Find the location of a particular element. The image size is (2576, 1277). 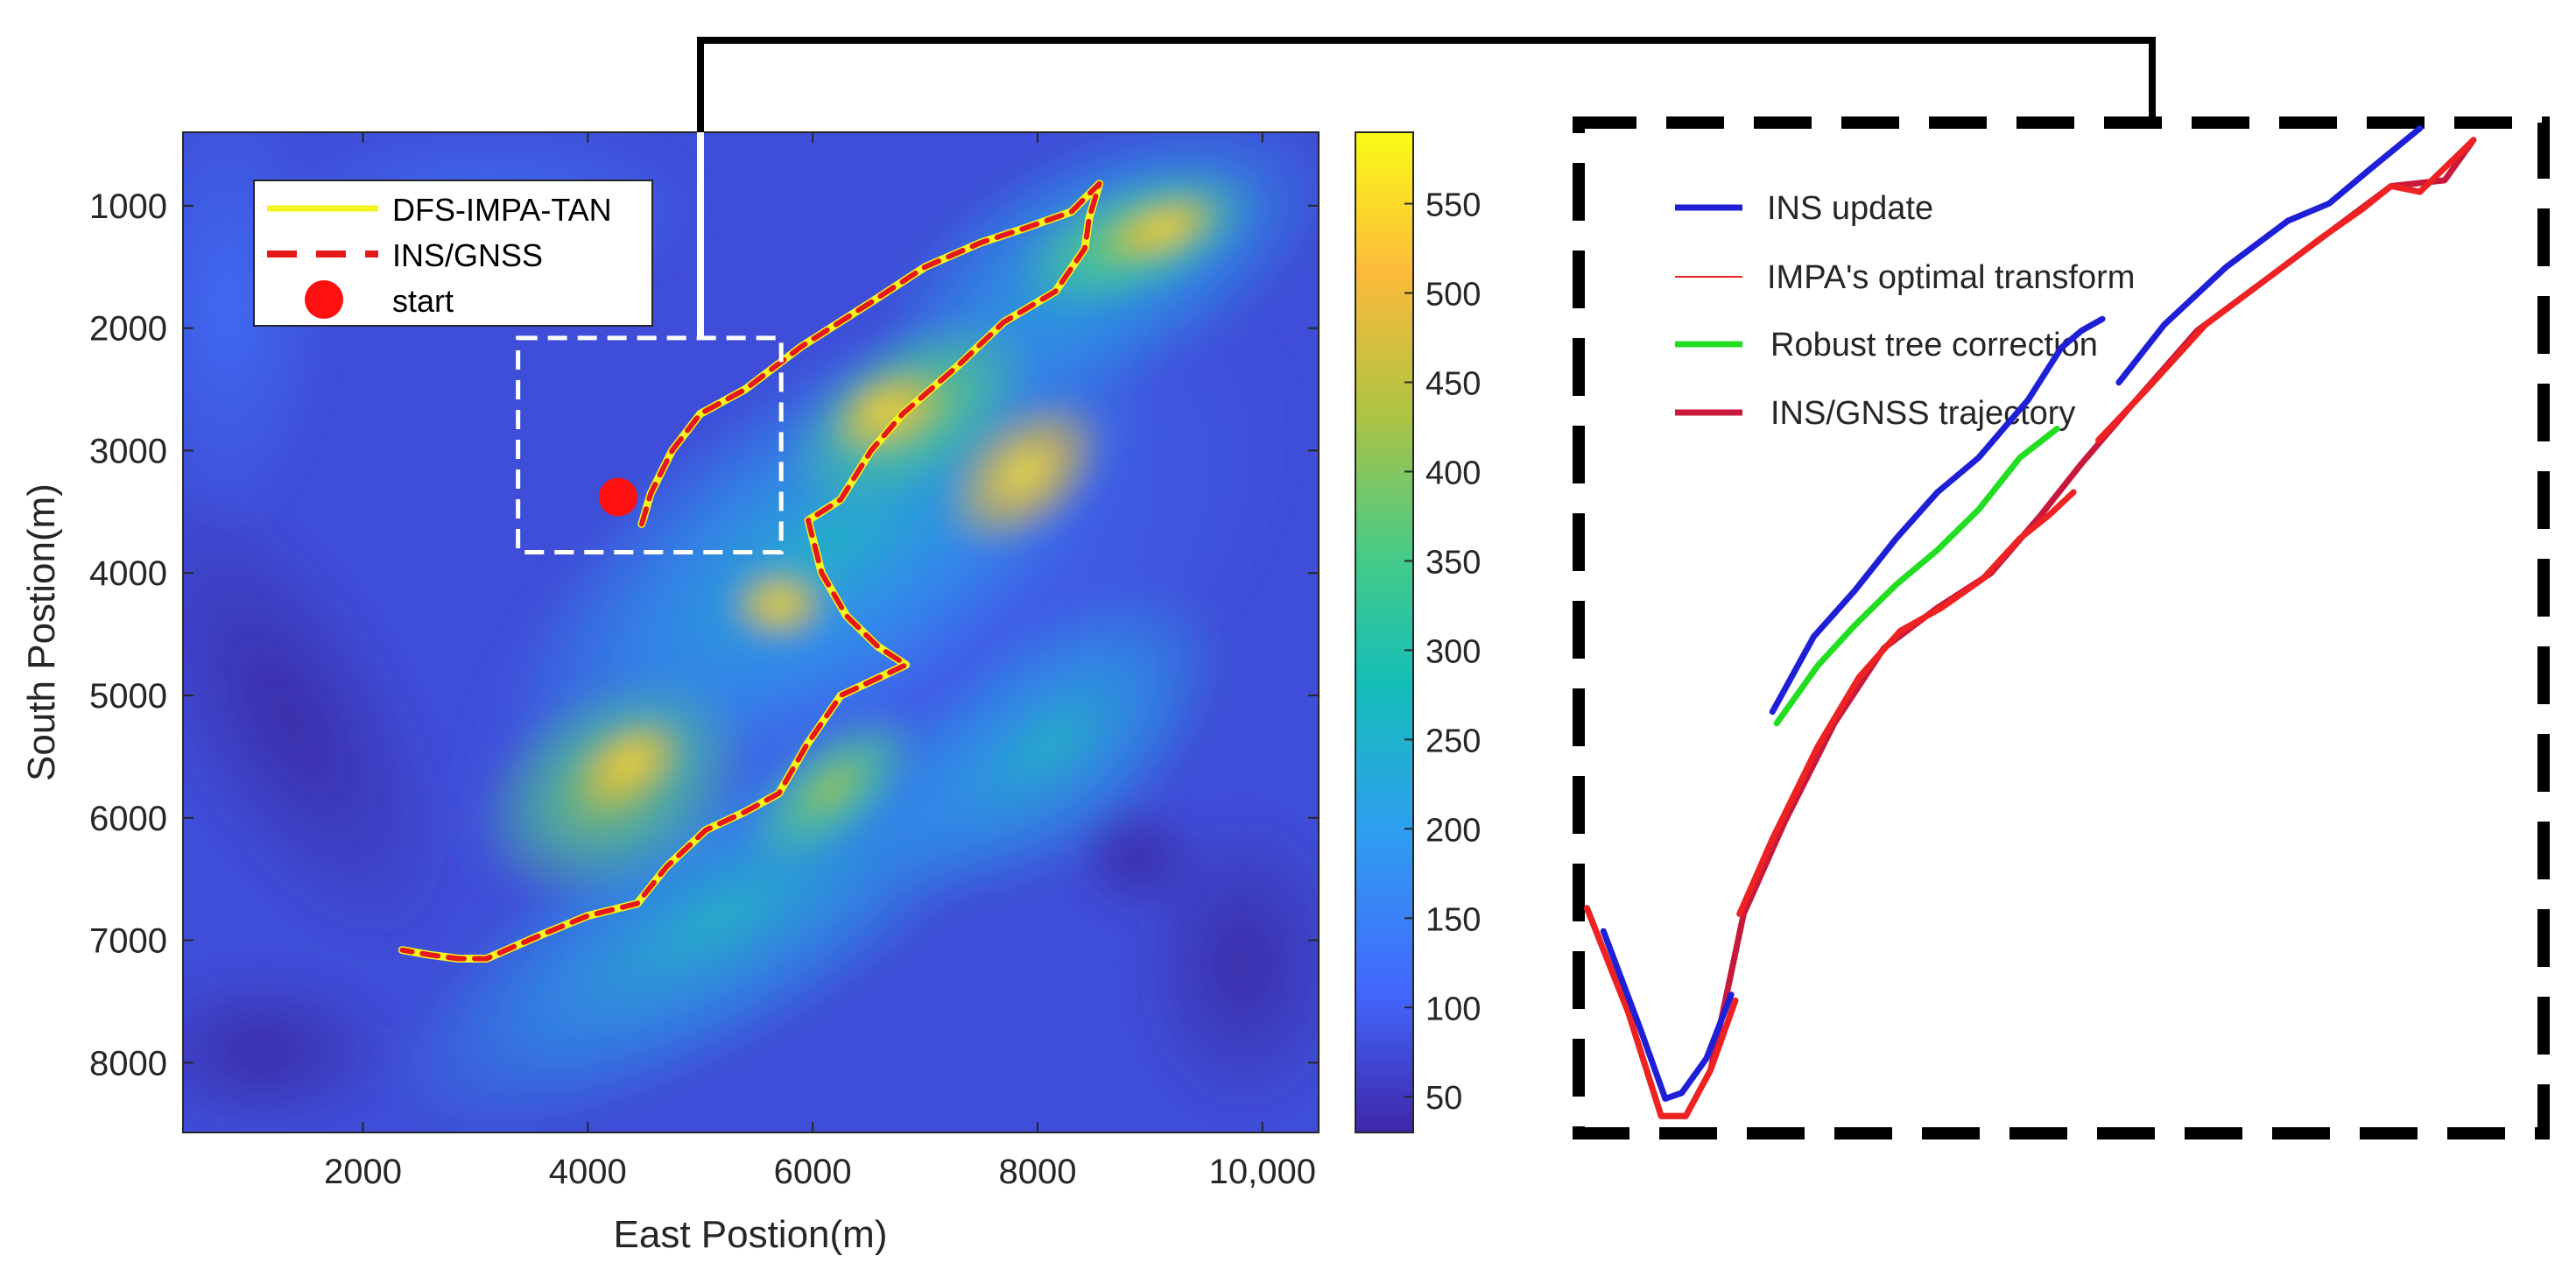

colorbar-tick-label: 200 is located at coordinates (1453, 830).